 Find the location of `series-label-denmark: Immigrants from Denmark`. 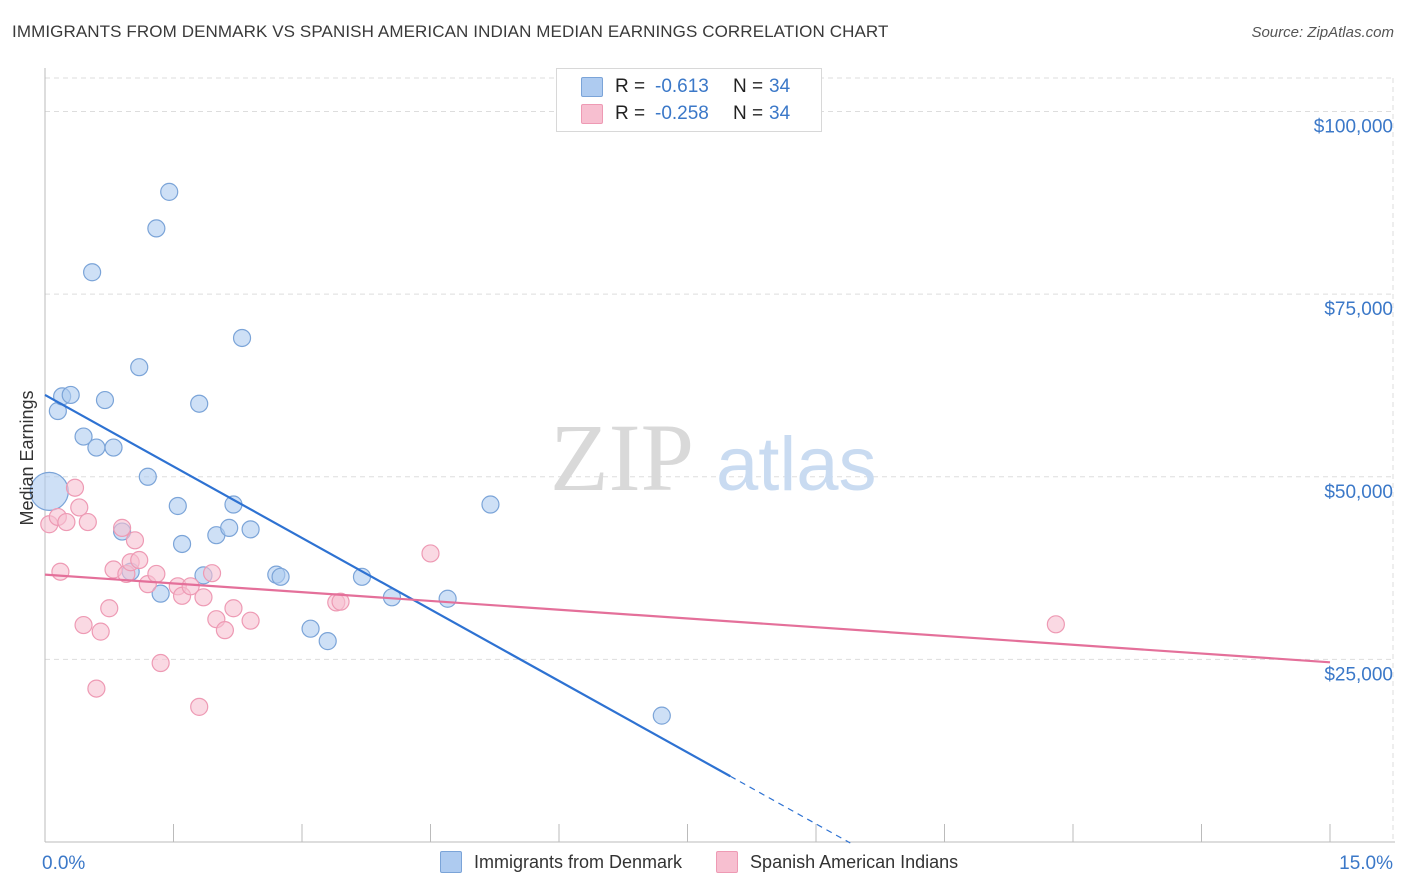

series-label-denmark: Immigrants from Denmark is located at coordinates (578, 861).